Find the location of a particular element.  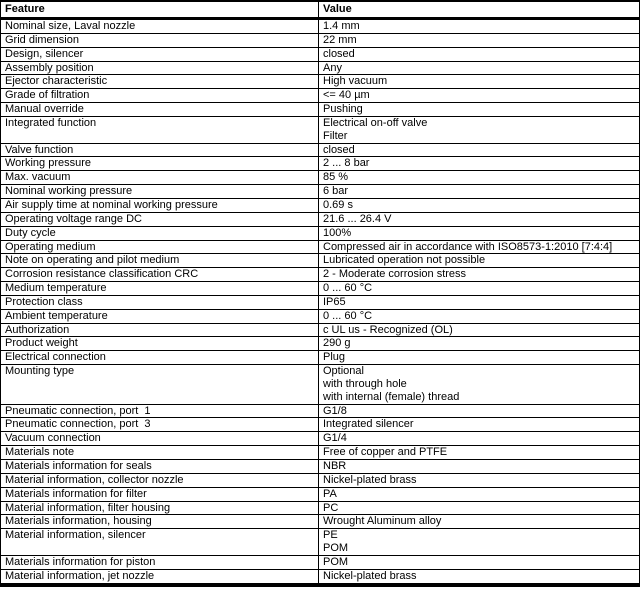

table-row: Grid dimension 22 mm is located at coordinates (320, 40).